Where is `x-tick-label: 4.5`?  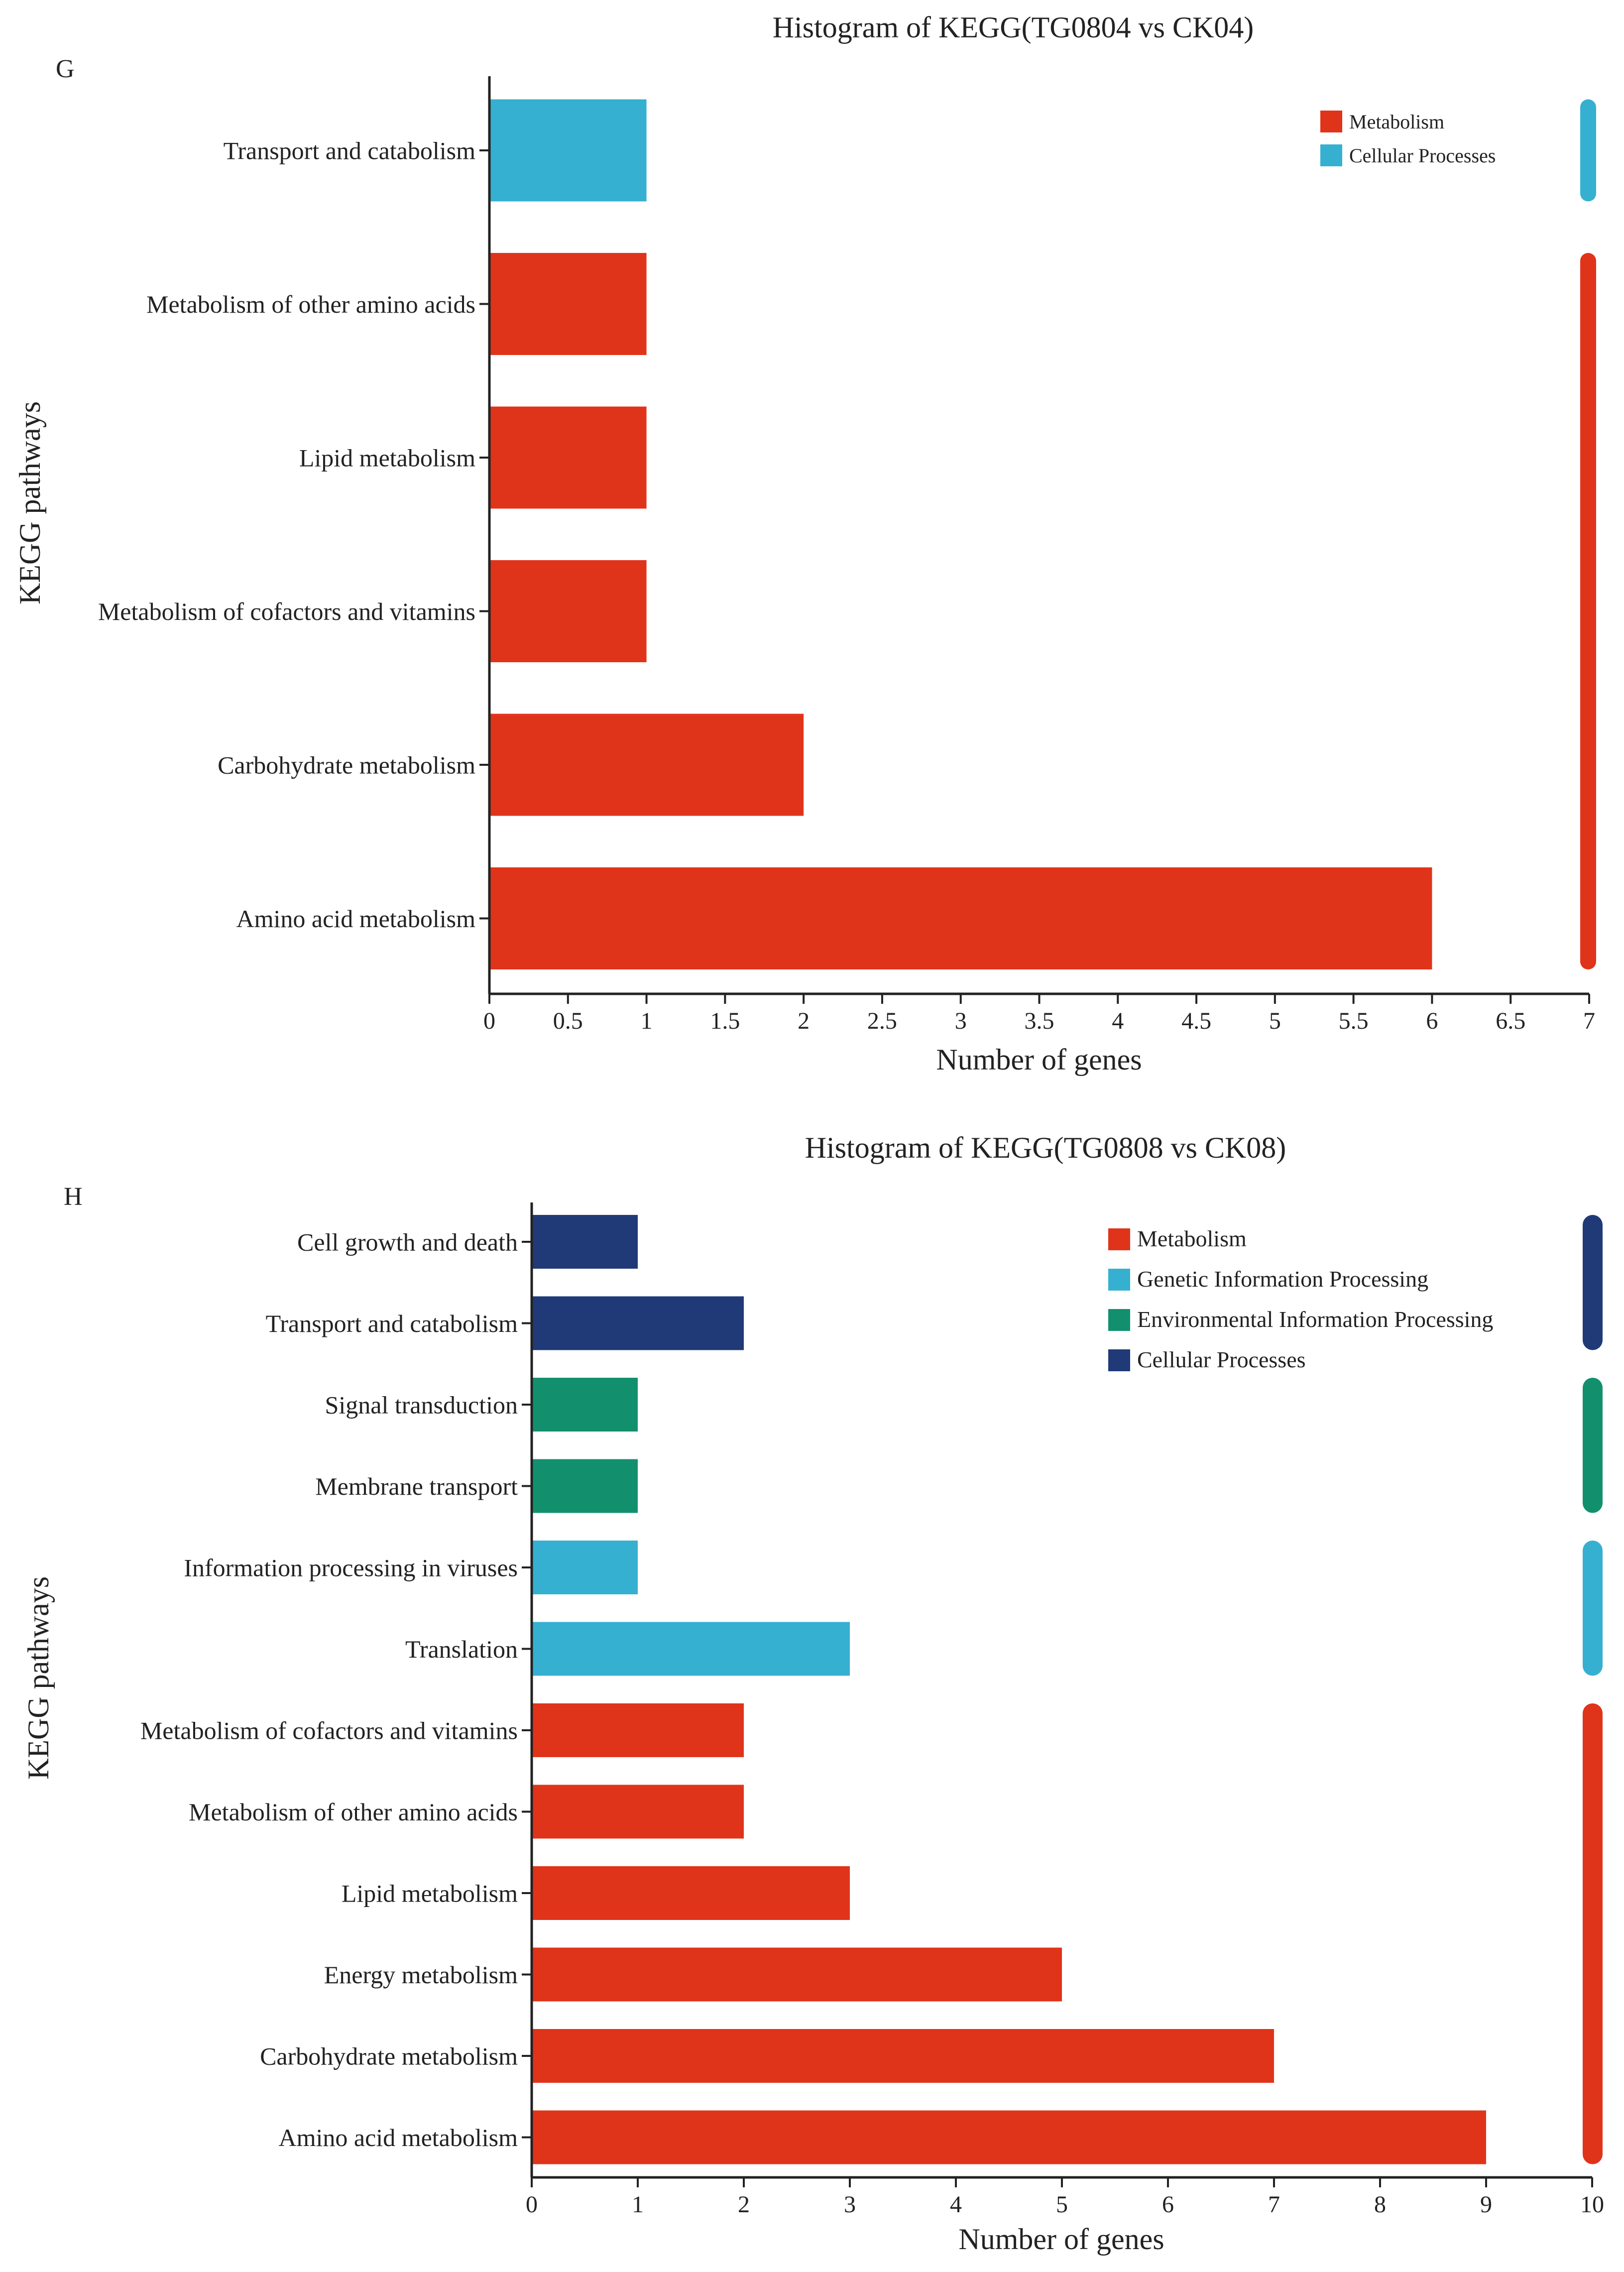 x-tick-label: 4.5 is located at coordinates (1196, 1021).